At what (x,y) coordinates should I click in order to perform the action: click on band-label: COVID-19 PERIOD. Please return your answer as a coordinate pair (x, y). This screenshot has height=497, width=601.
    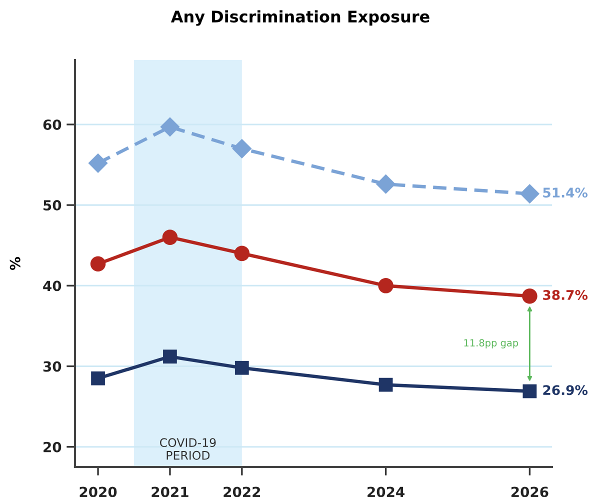
    Looking at the image, I should click on (188, 449).